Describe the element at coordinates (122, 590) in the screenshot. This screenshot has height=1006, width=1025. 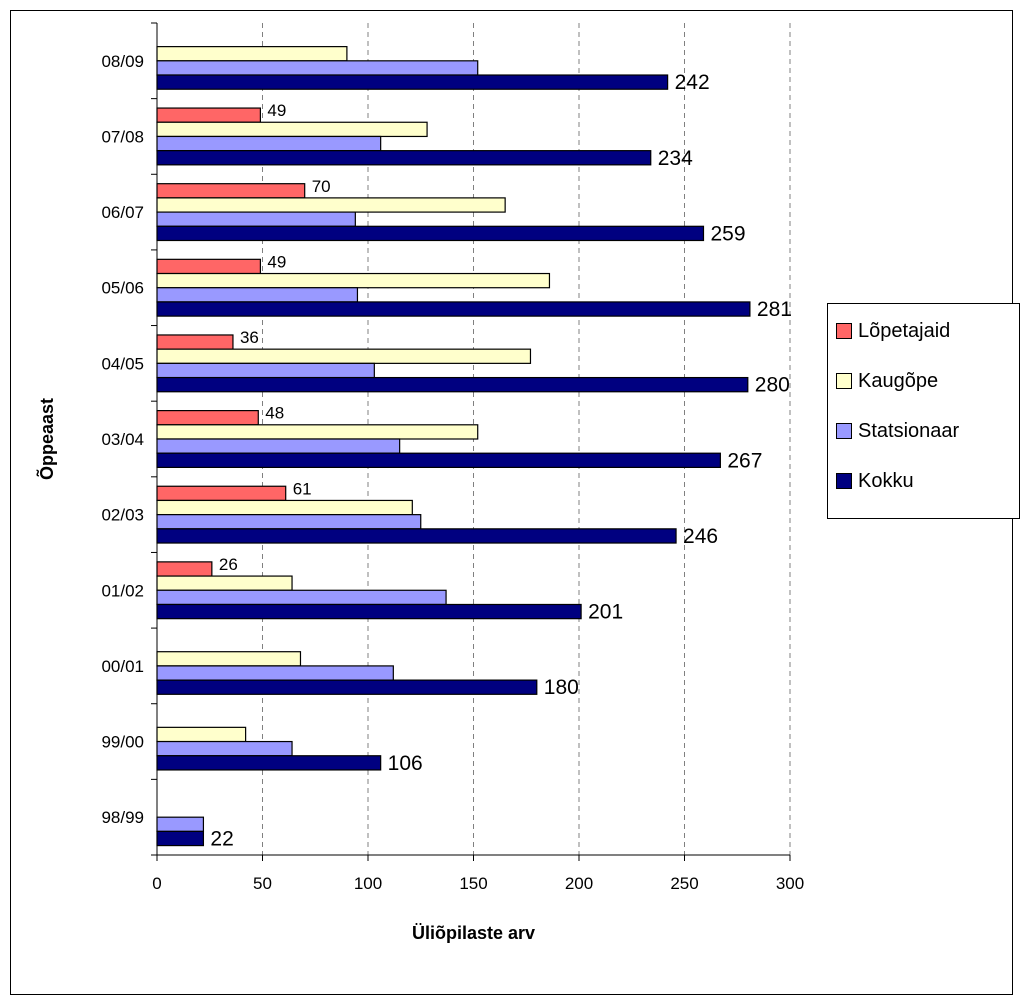
I see `y-tick-label: 01/02` at that location.